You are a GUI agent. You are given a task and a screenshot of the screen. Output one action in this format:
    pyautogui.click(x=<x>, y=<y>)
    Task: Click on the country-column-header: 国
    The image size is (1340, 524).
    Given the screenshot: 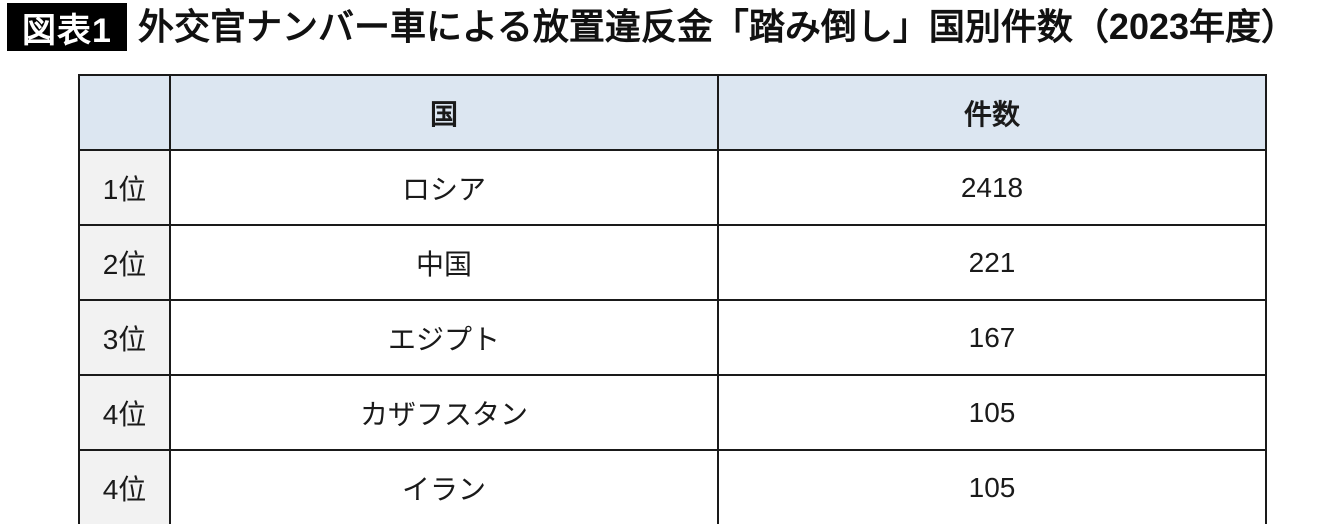 What is the action you would take?
    pyautogui.click(x=444, y=112)
    